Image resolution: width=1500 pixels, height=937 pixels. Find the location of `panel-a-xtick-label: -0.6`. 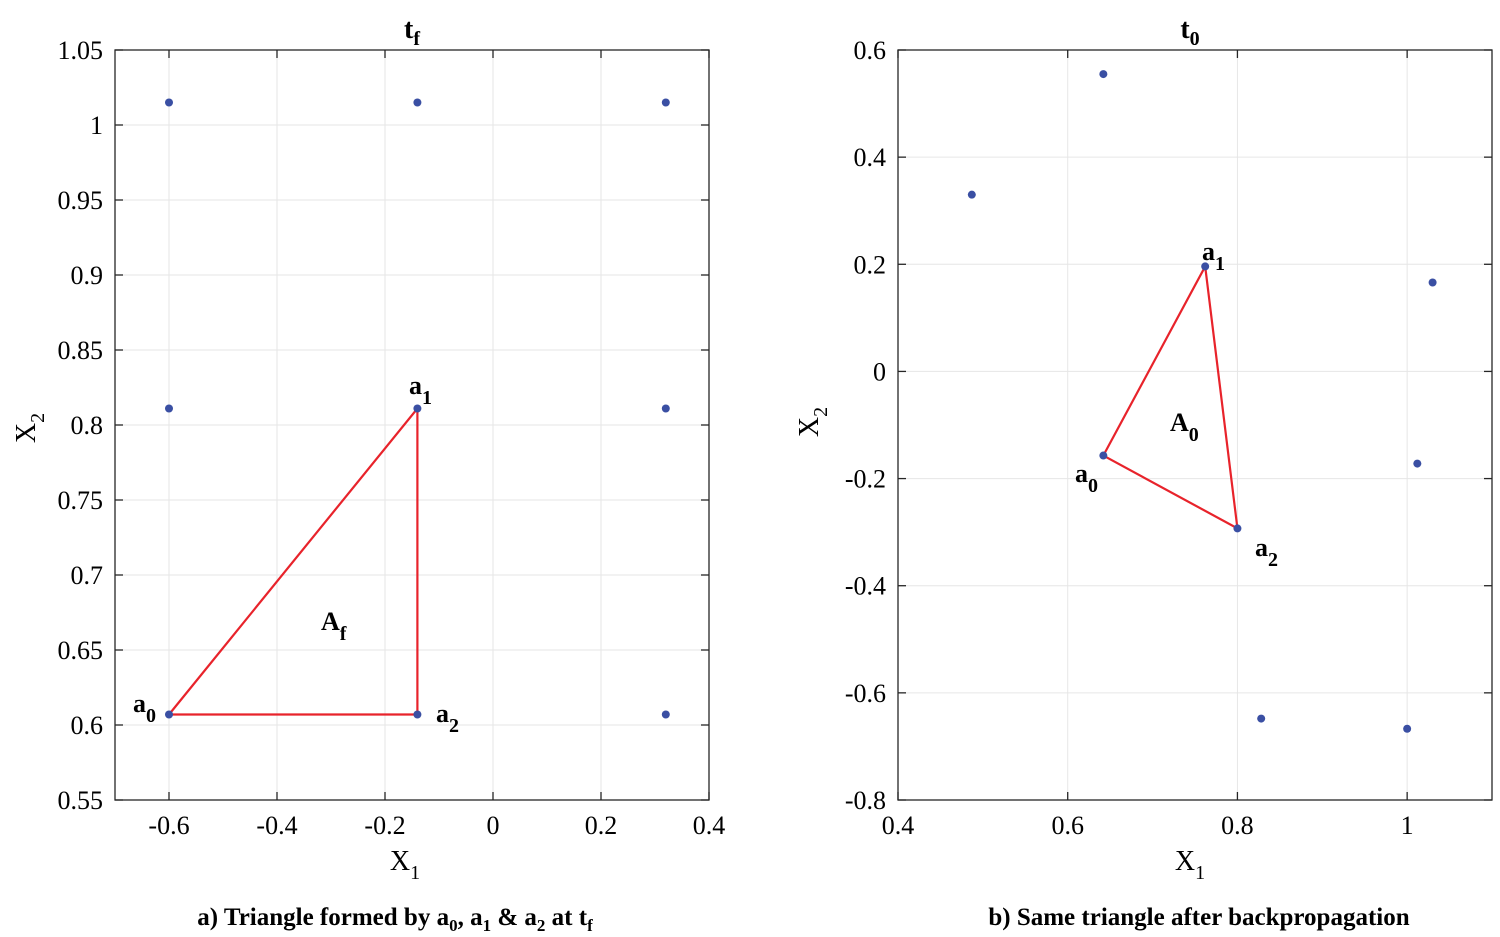

panel-a-xtick-label: -0.6 is located at coordinates (168, 825).